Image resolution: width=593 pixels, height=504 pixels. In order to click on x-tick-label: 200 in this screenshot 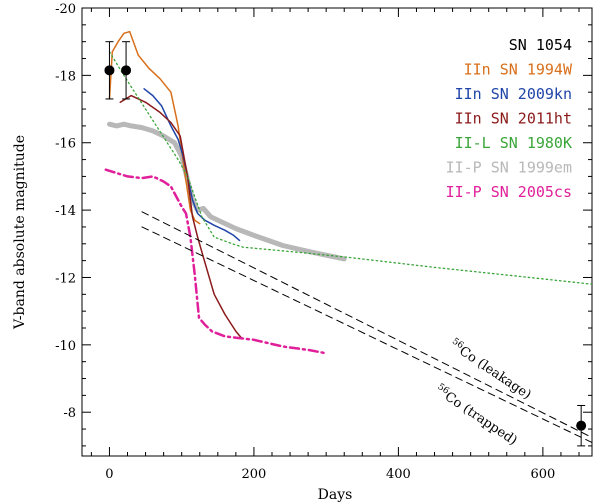, I will do `click(254, 474)`.